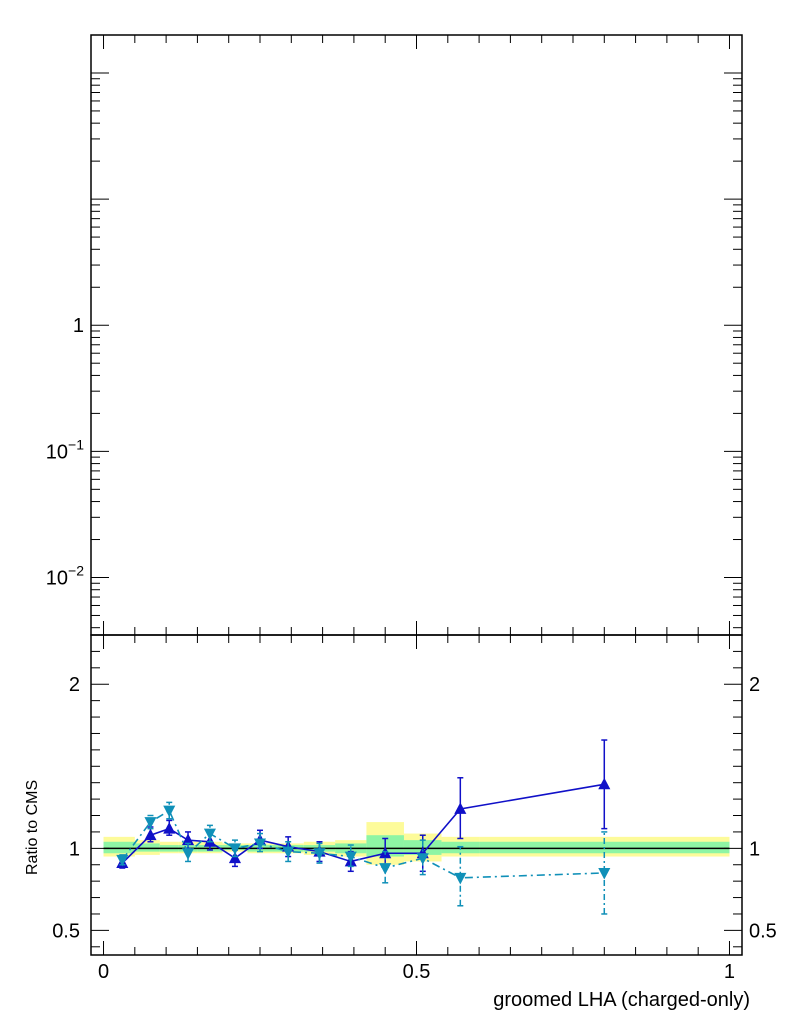 Image resolution: width=786 pixels, height=1024 pixels. I want to click on main-y-tick-label: 1, so click(78, 326).